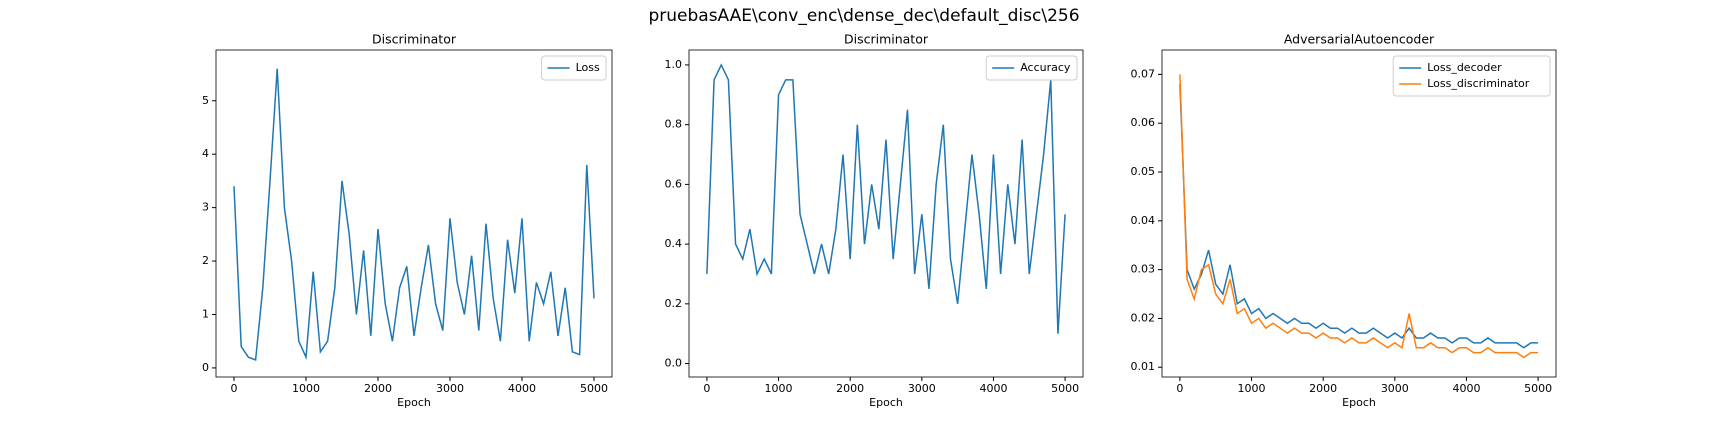  I want to click on y-tick-label: 1.0, so click(674, 64).